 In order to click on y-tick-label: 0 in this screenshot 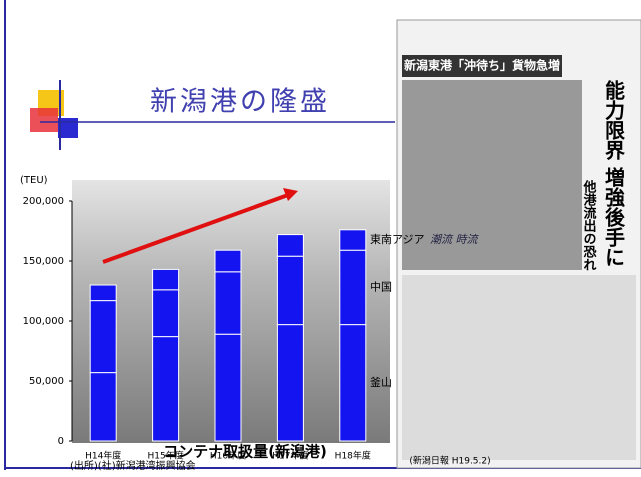, I will do `click(61, 441)`.